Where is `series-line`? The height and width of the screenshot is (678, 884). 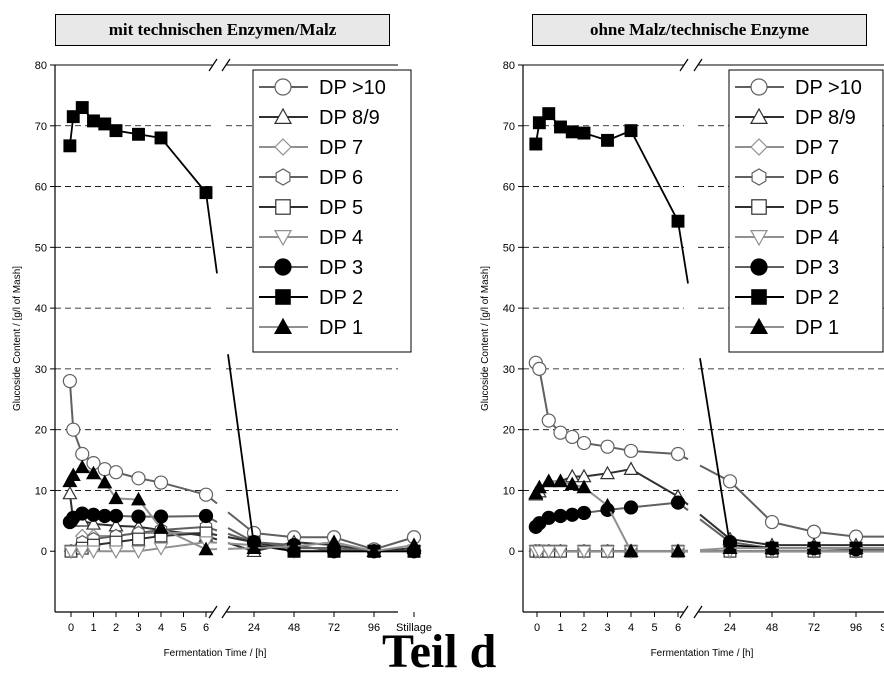
series-line is located at coordinates (807, 508).